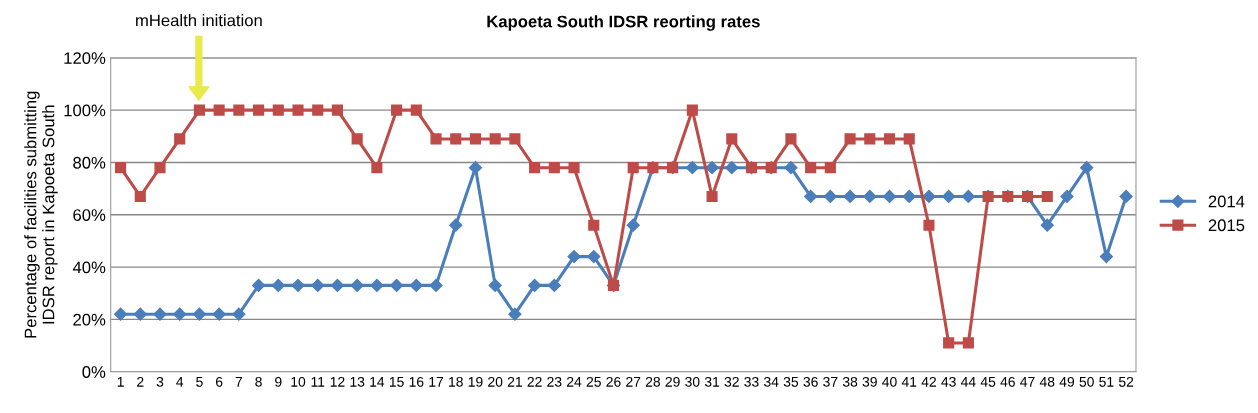 The width and height of the screenshot is (1258, 413). What do you see at coordinates (239, 382) in the screenshot?
I see `x-tick-label: 7` at bounding box center [239, 382].